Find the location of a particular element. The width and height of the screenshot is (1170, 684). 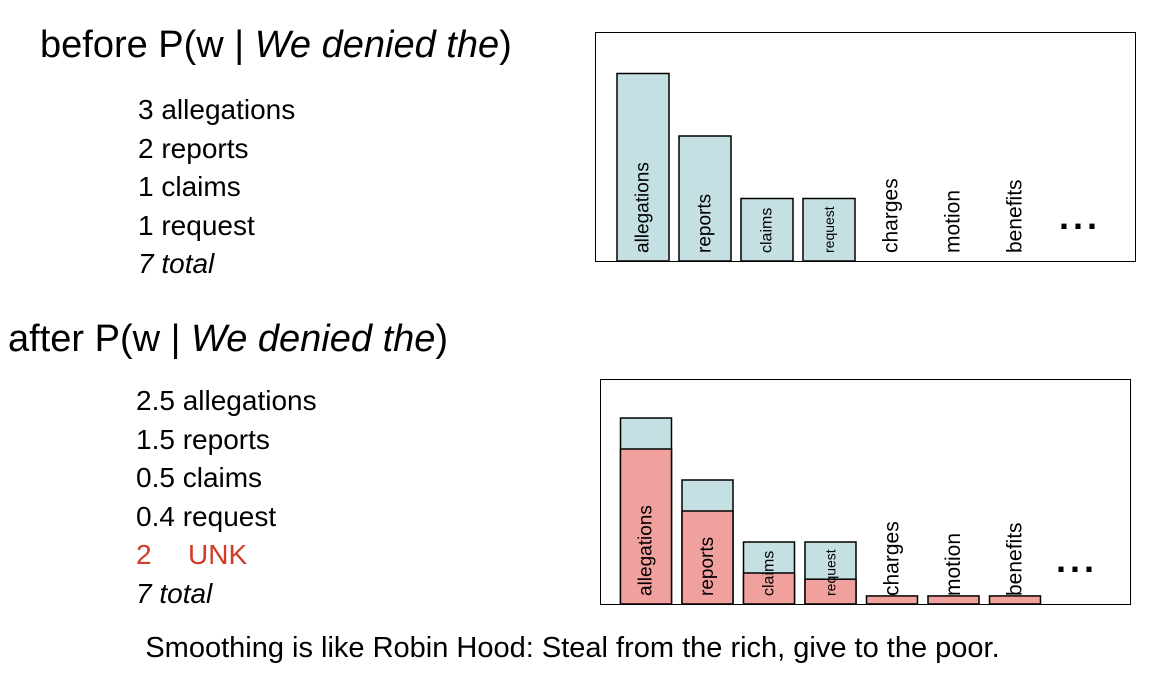

bar-smoothed-allegations is located at coordinates (646, 526).